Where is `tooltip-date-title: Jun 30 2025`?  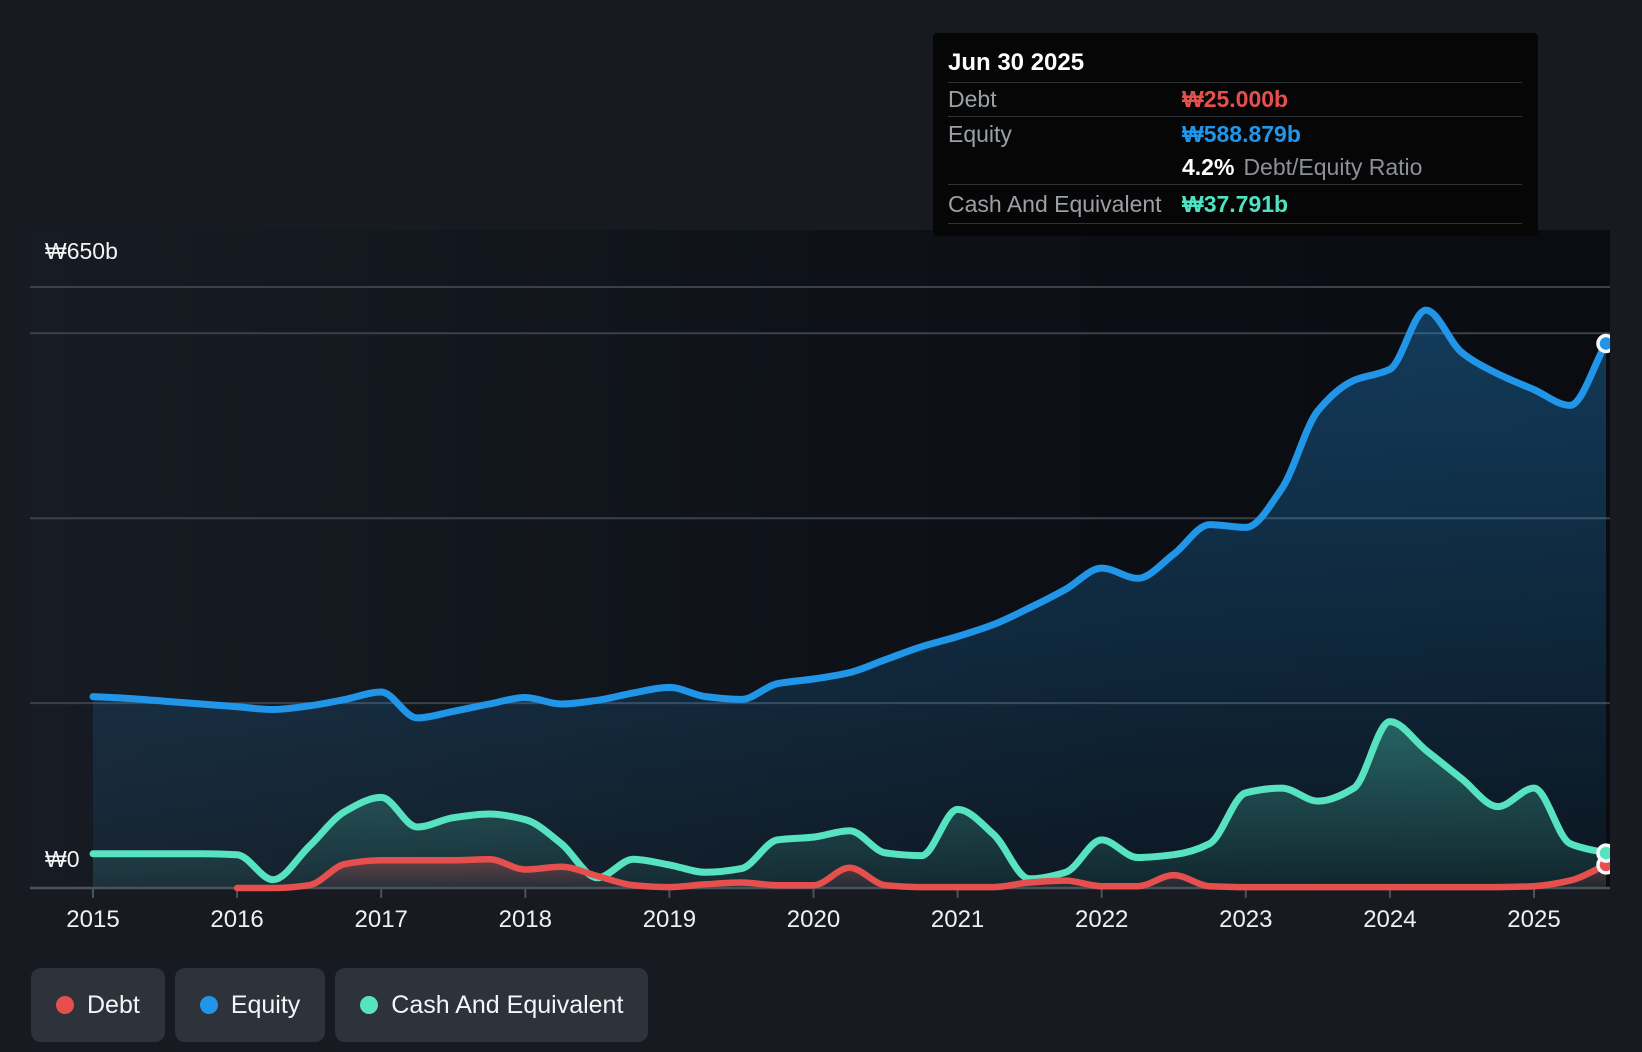 tooltip-date-title: Jun 30 2025 is located at coordinates (1016, 62).